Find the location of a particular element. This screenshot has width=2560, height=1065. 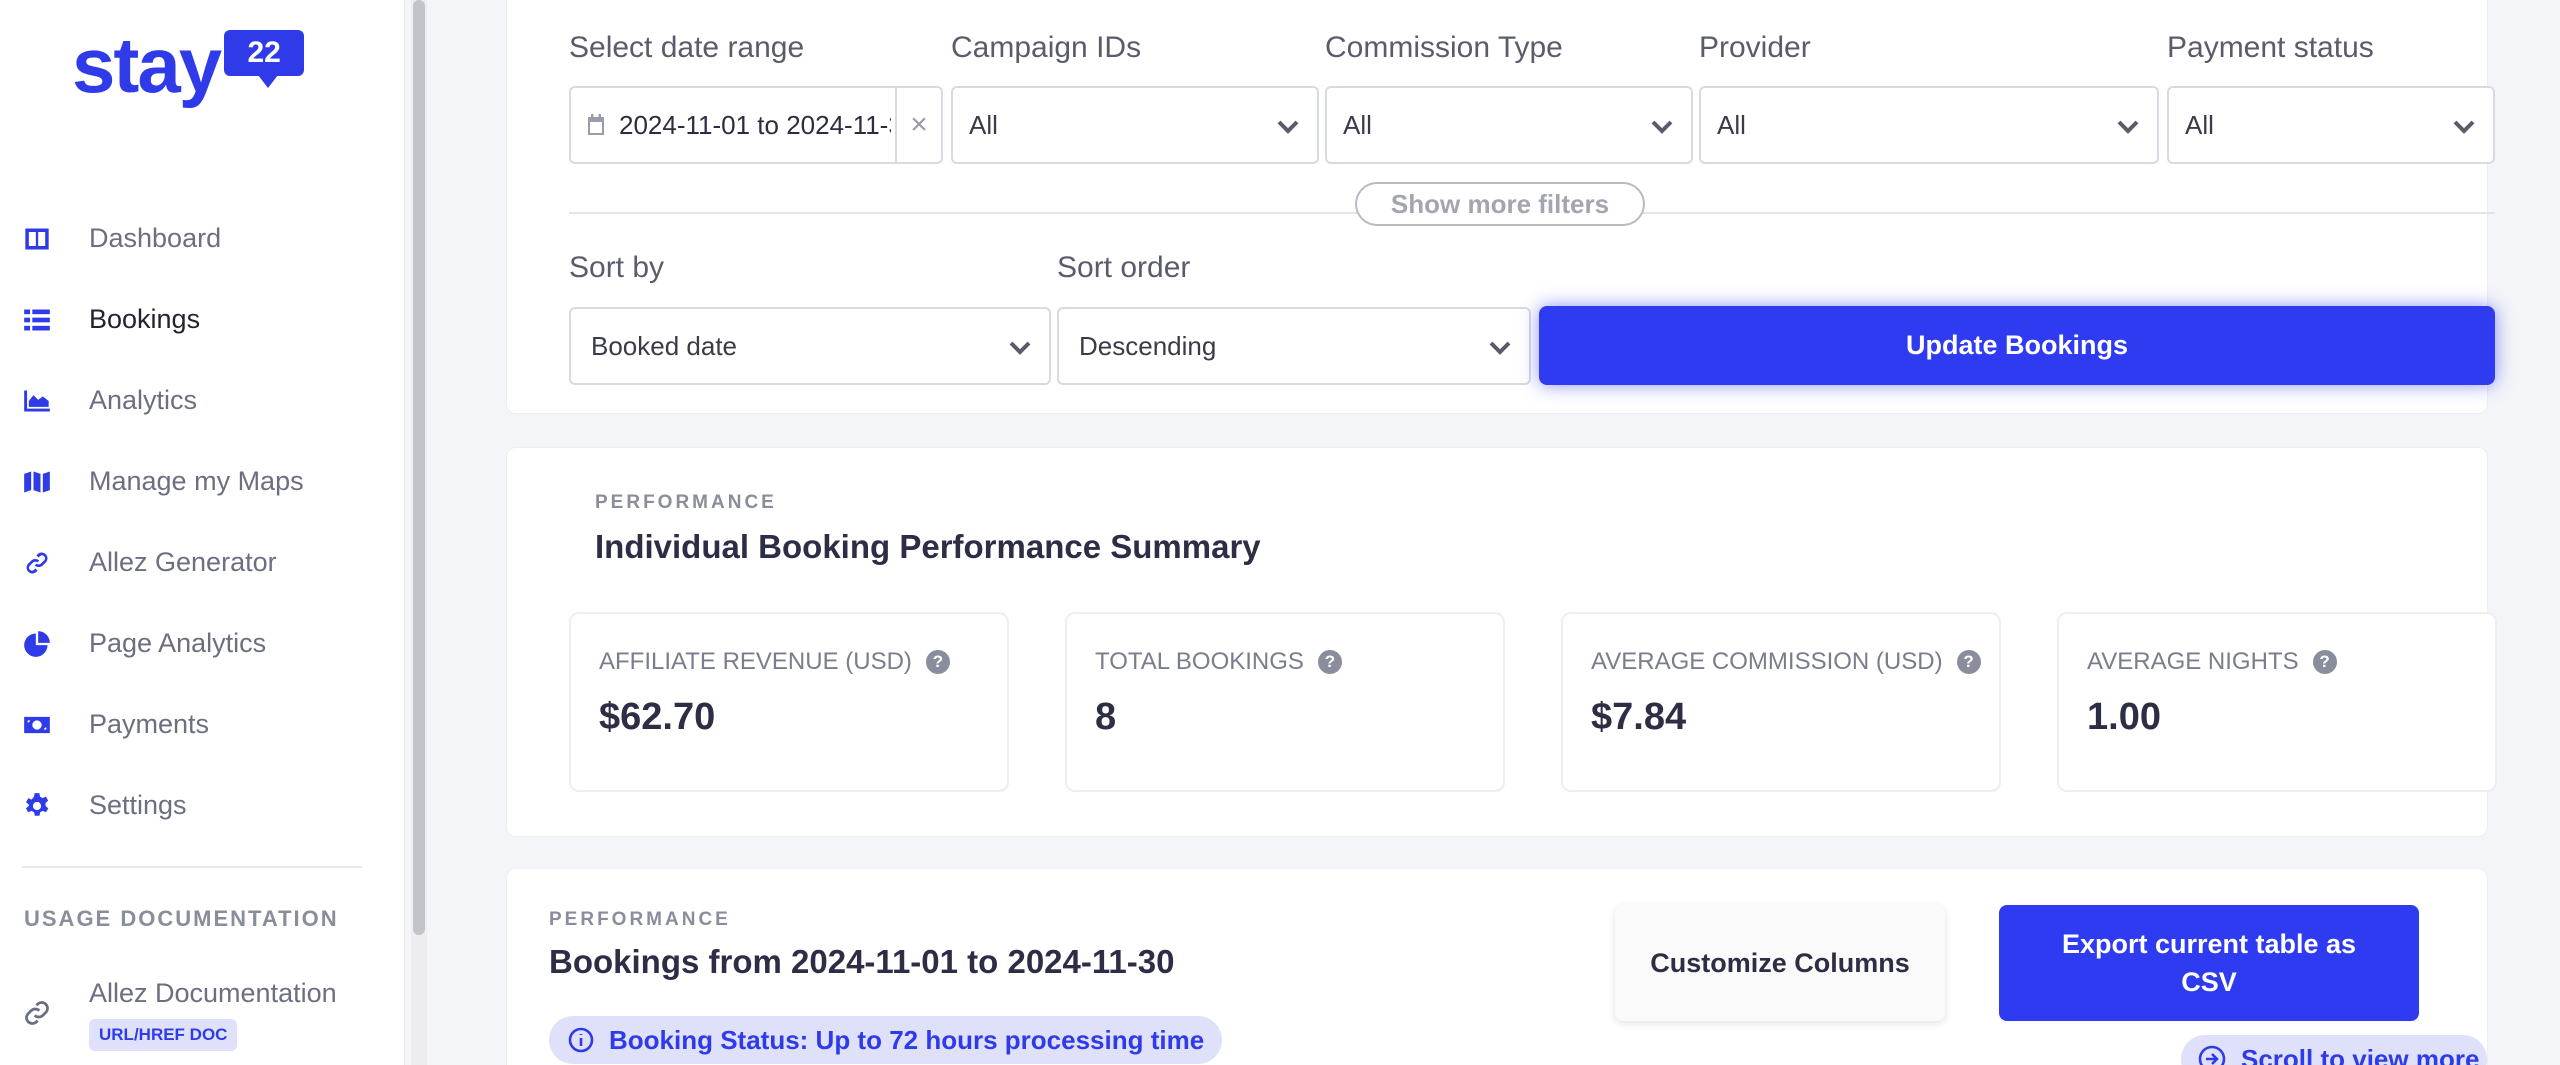

stat-value: $62.70 is located at coordinates (657, 717).